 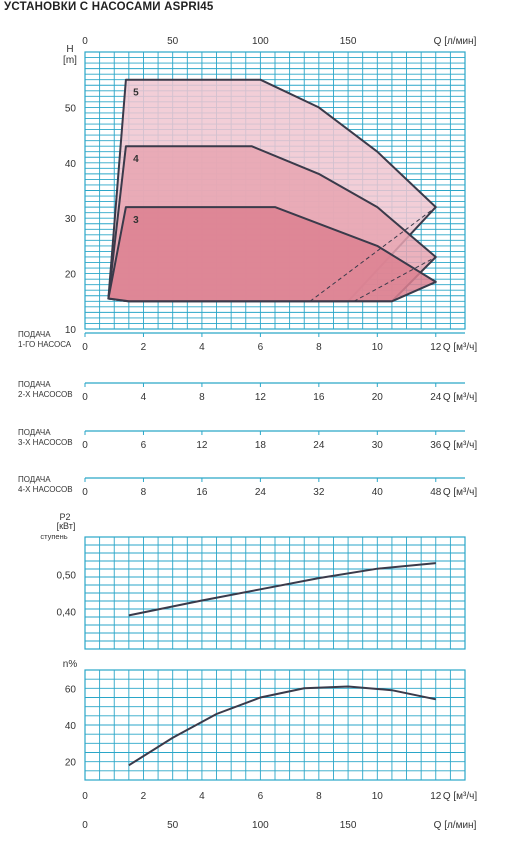 I want to click on bottom-axis-tick-label: 50, so click(x=173, y=825).